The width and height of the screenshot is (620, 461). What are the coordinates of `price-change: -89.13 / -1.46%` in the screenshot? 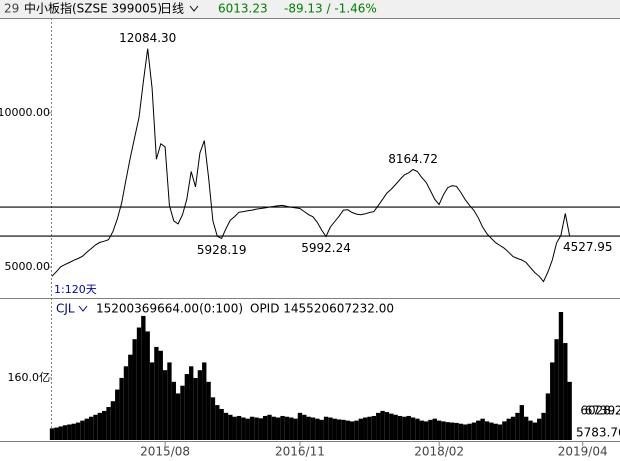 It's located at (330, 9).